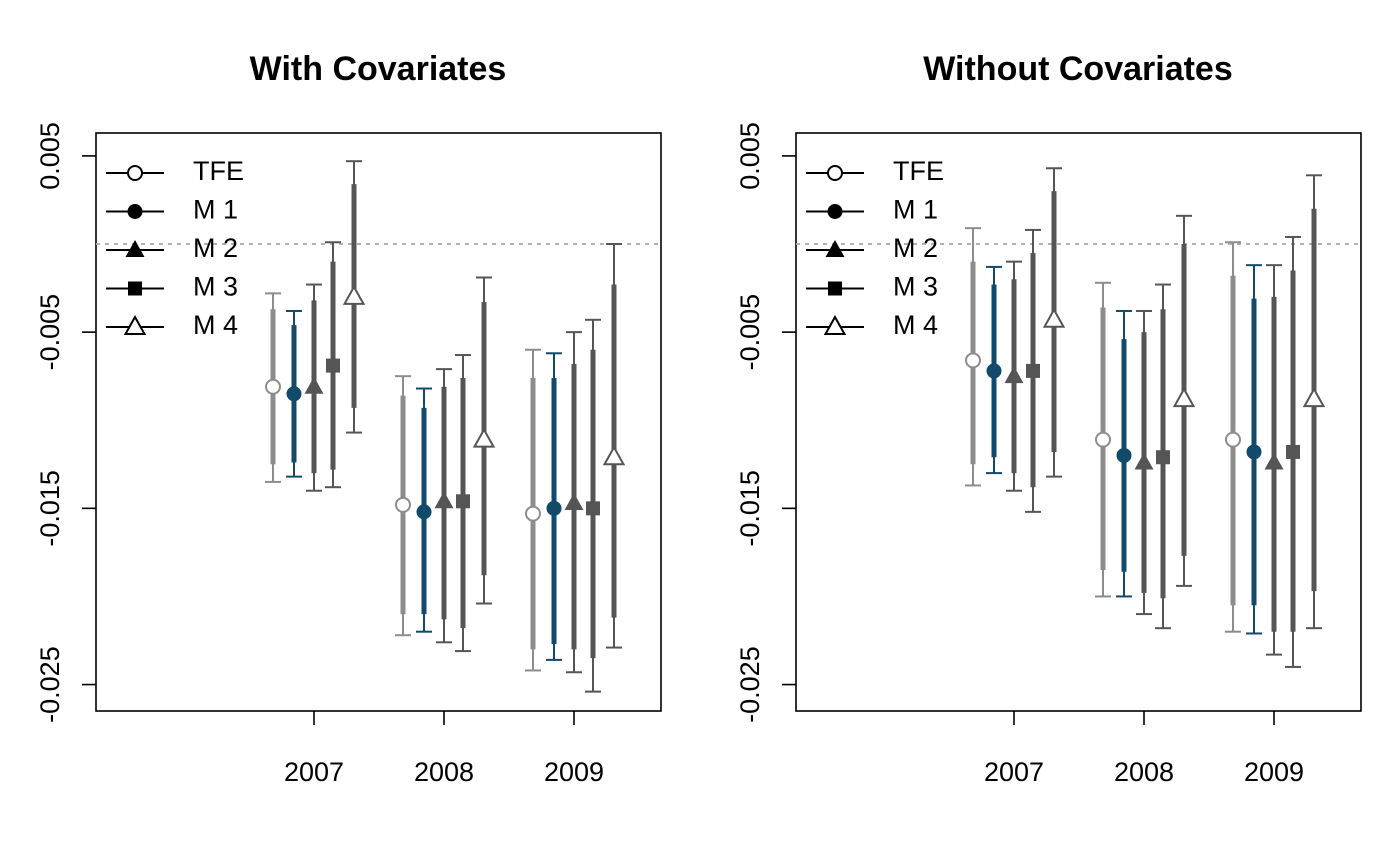 This screenshot has height=865, width=1400. I want to click on chart-title: Without Covariates, so click(1078, 69).